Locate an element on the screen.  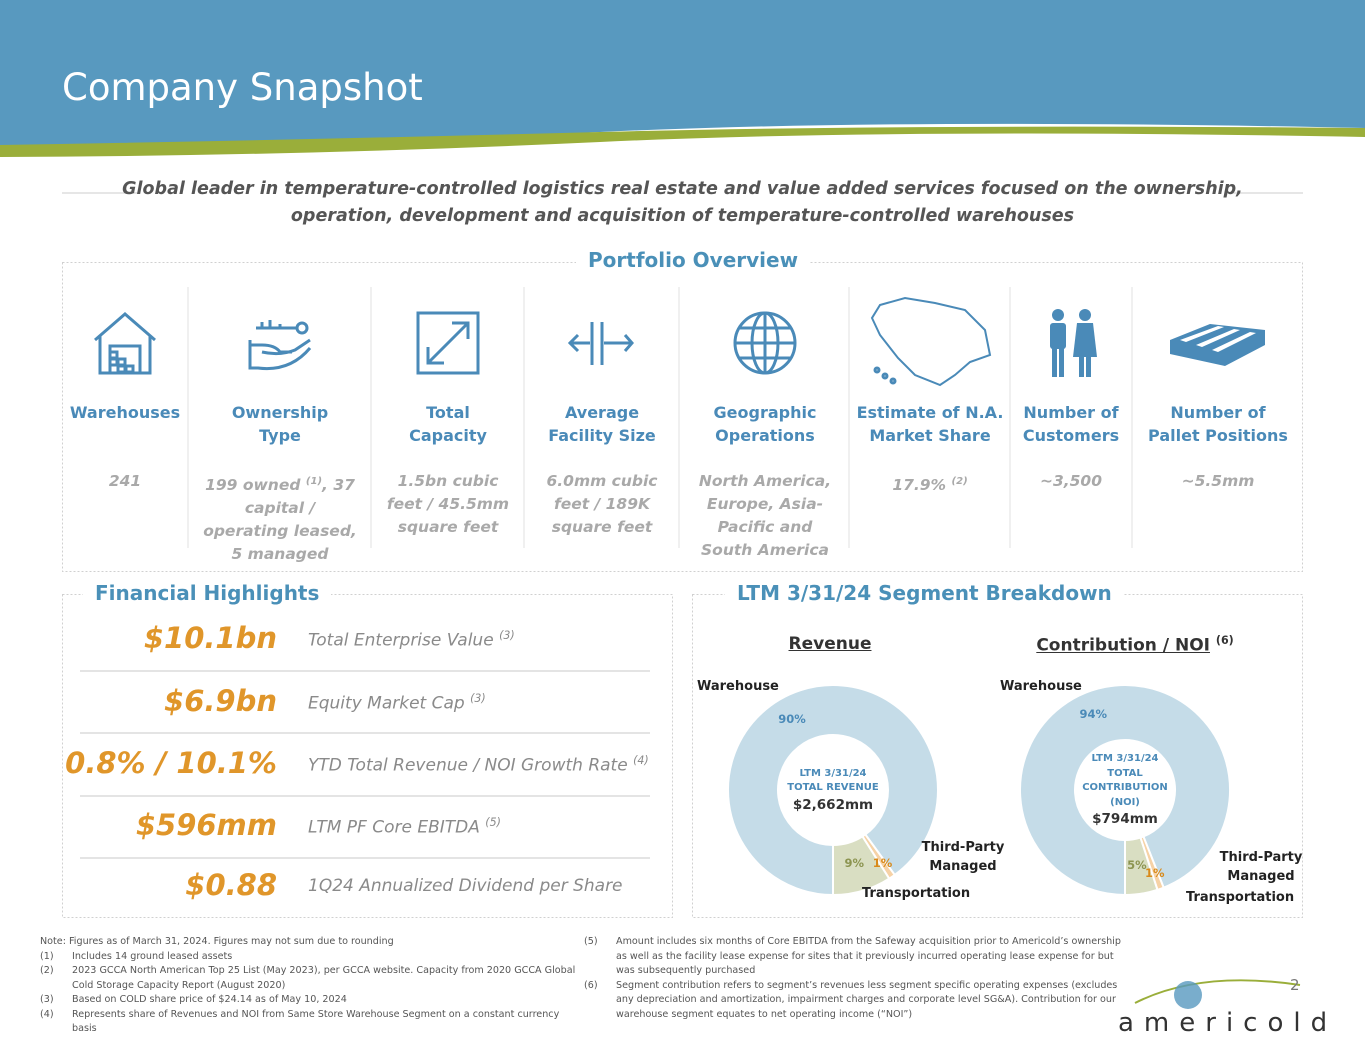
metric-label: Geographic Operations is located at coordinates (765, 424).